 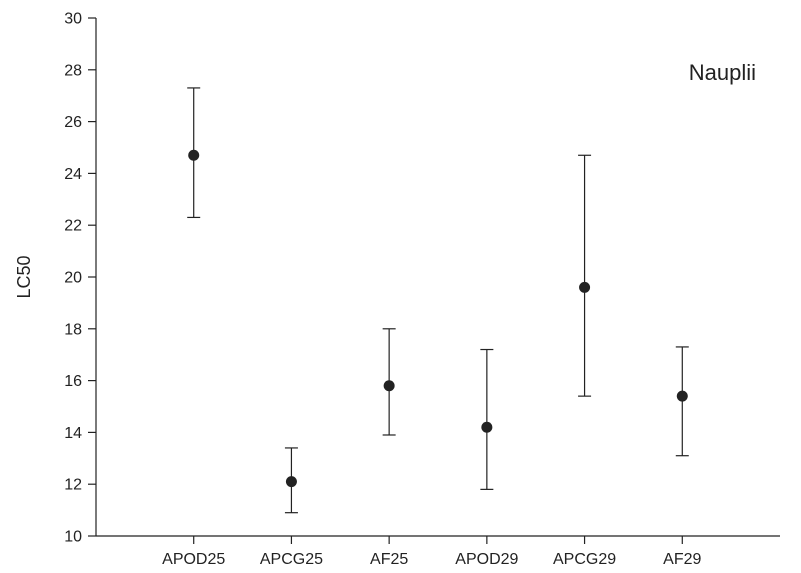 I want to click on y-tick-label: 28, so click(x=73, y=70).